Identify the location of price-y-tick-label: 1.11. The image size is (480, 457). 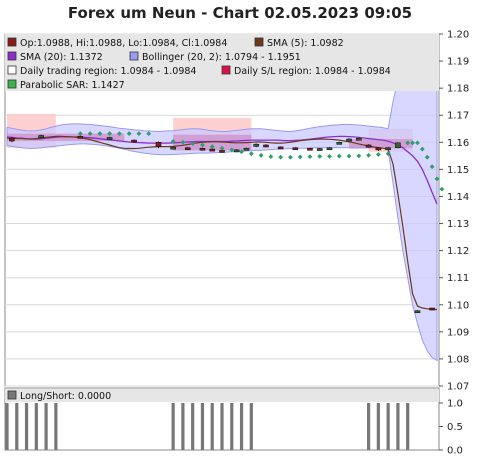
(458, 278).